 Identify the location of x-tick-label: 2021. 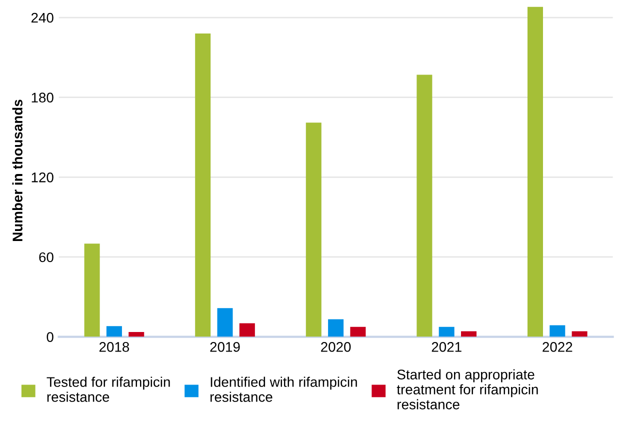
(447, 347).